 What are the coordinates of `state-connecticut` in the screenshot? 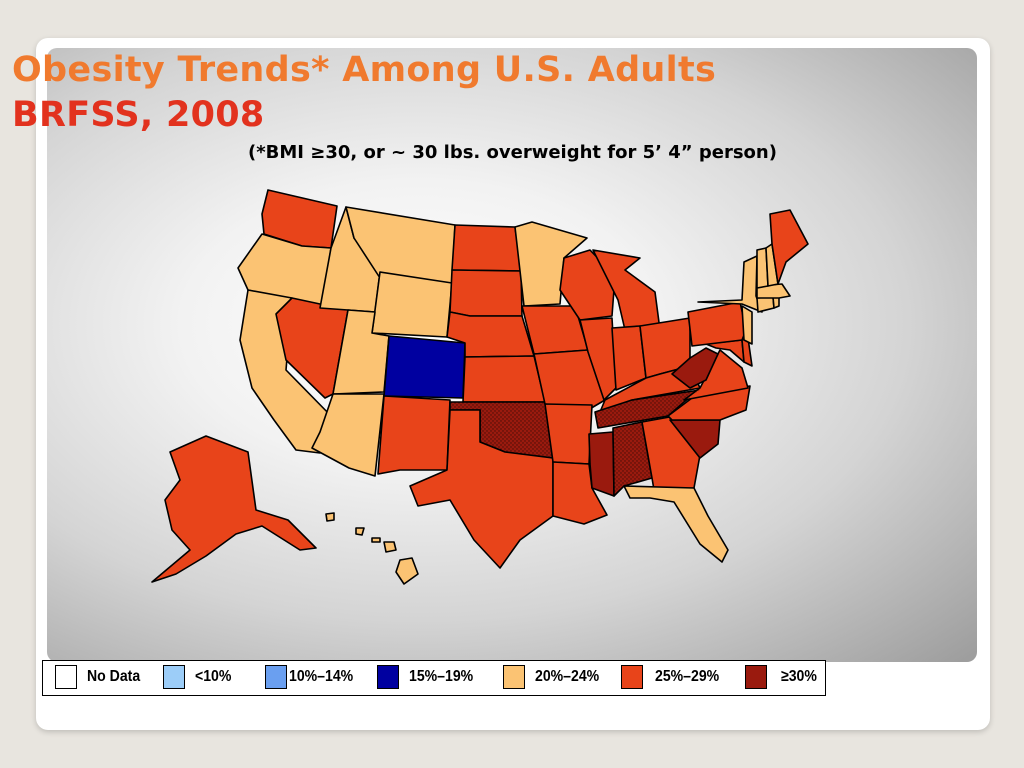 It's located at (765, 304).